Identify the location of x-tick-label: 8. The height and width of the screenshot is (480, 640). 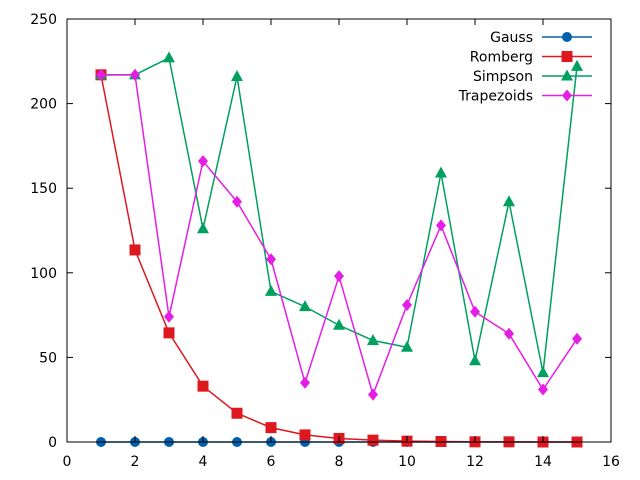
(339, 462).